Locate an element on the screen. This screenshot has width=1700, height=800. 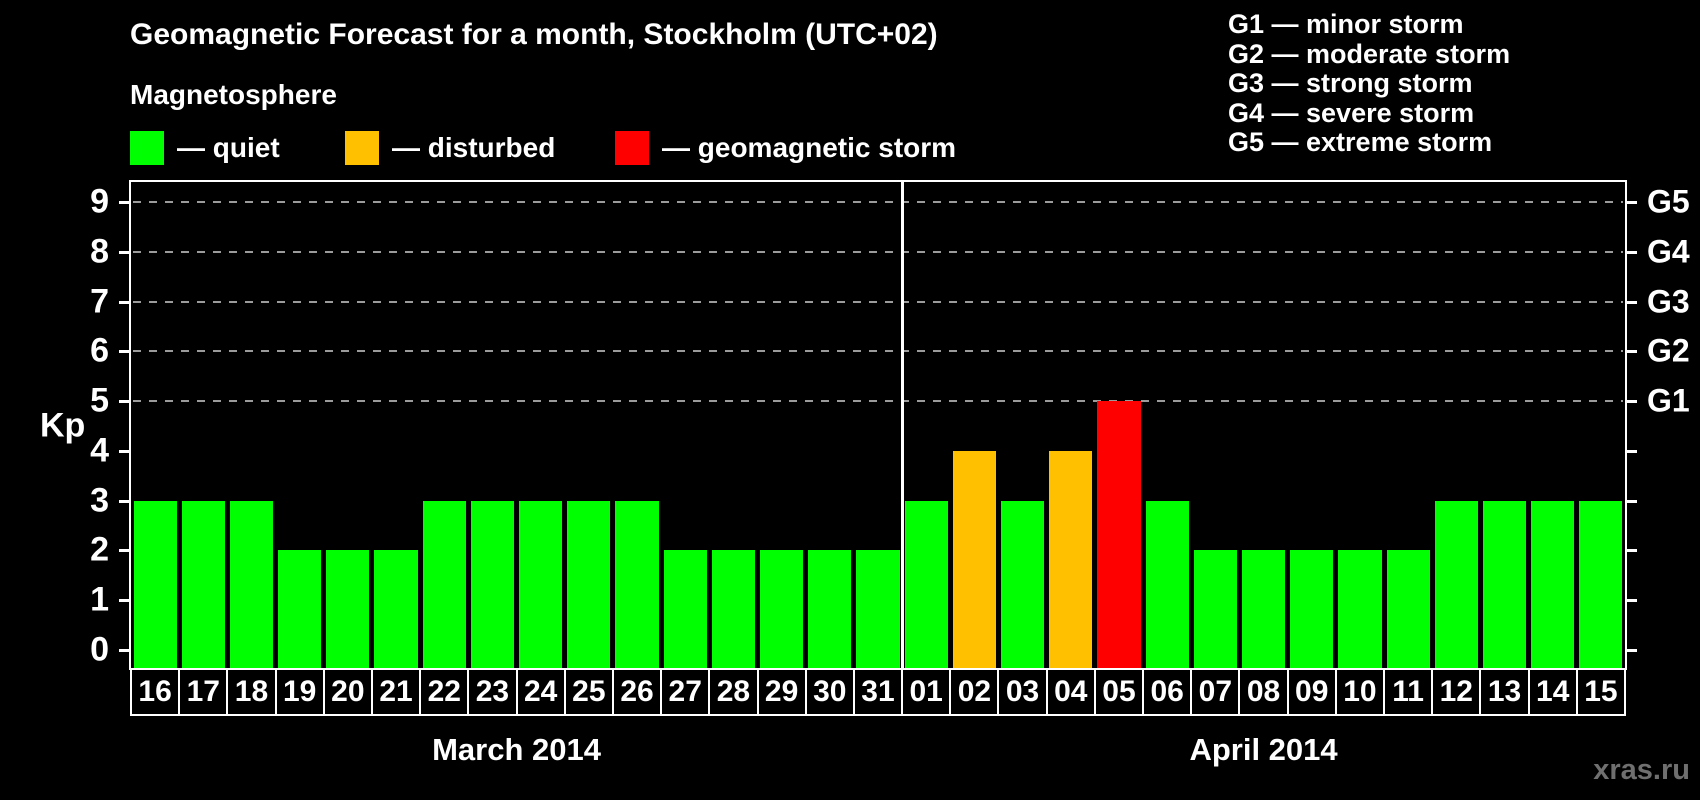
y-tick-label-7: 7 is located at coordinates (99, 301).